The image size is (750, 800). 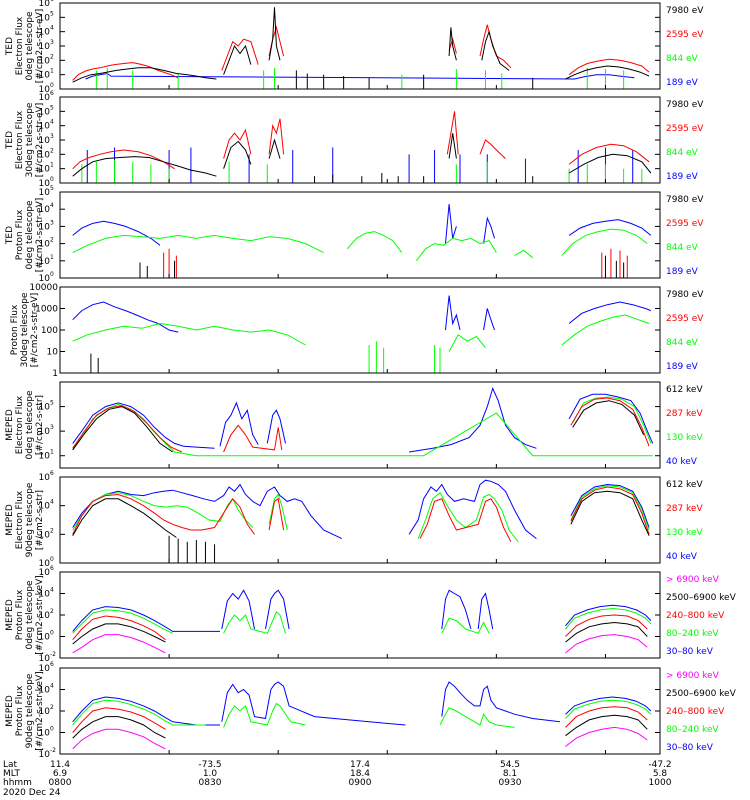 I want to click on panel-7-ytick-label-3: 10, so click(x=45, y=616).